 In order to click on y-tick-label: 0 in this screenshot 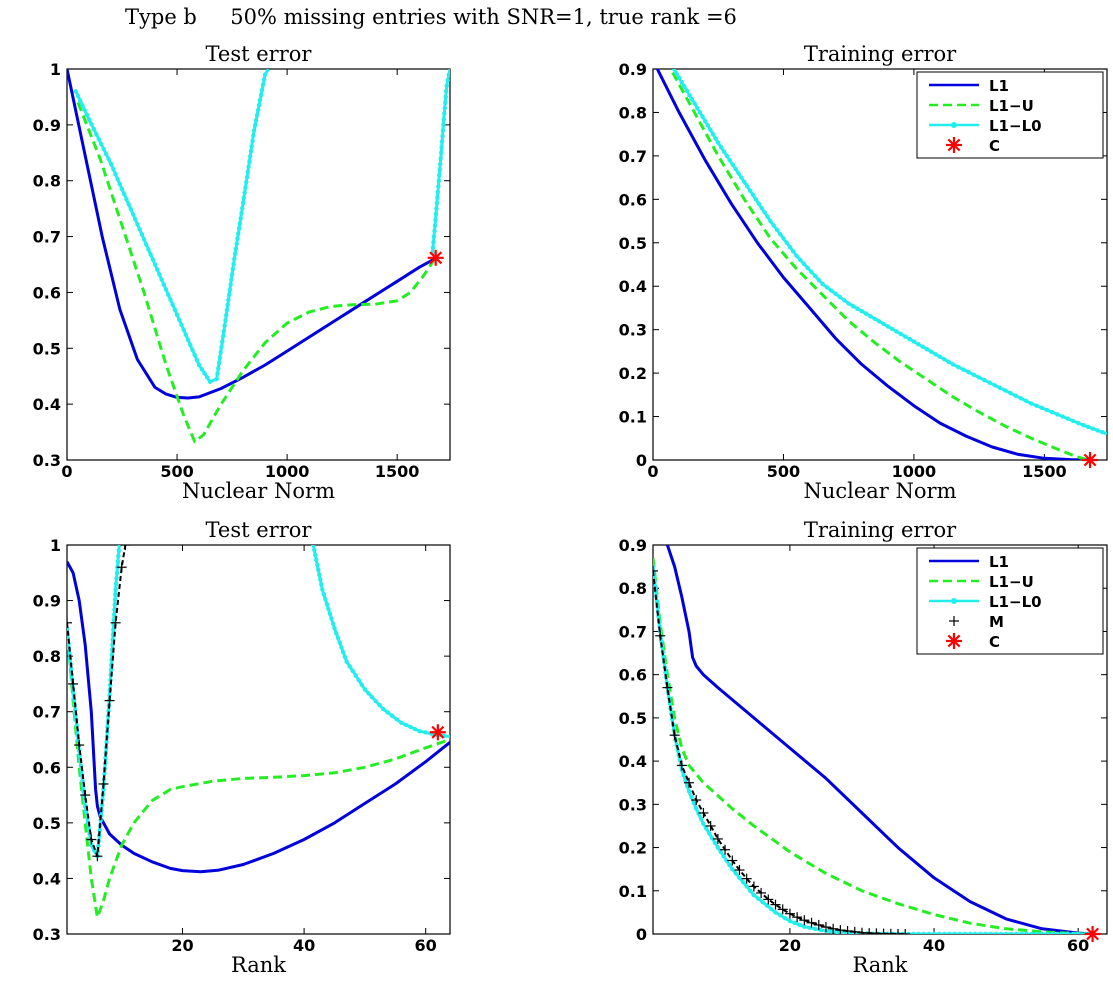, I will do `click(641, 934)`.